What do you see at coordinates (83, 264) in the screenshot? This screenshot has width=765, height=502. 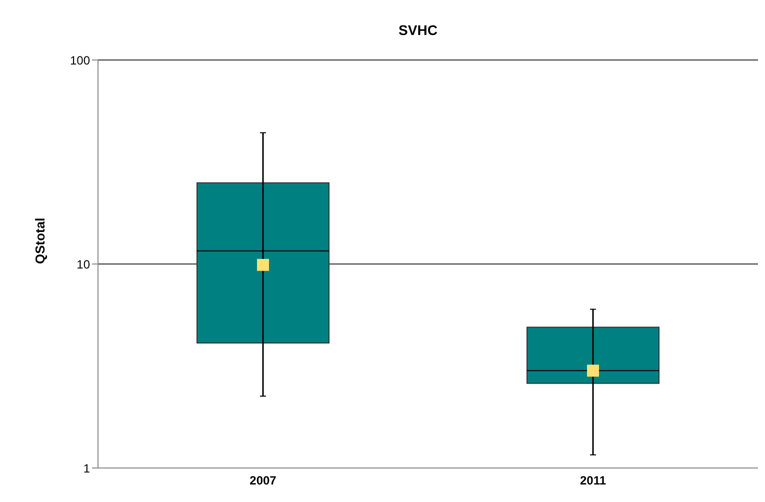 I see `y-tick-label: 10` at bounding box center [83, 264].